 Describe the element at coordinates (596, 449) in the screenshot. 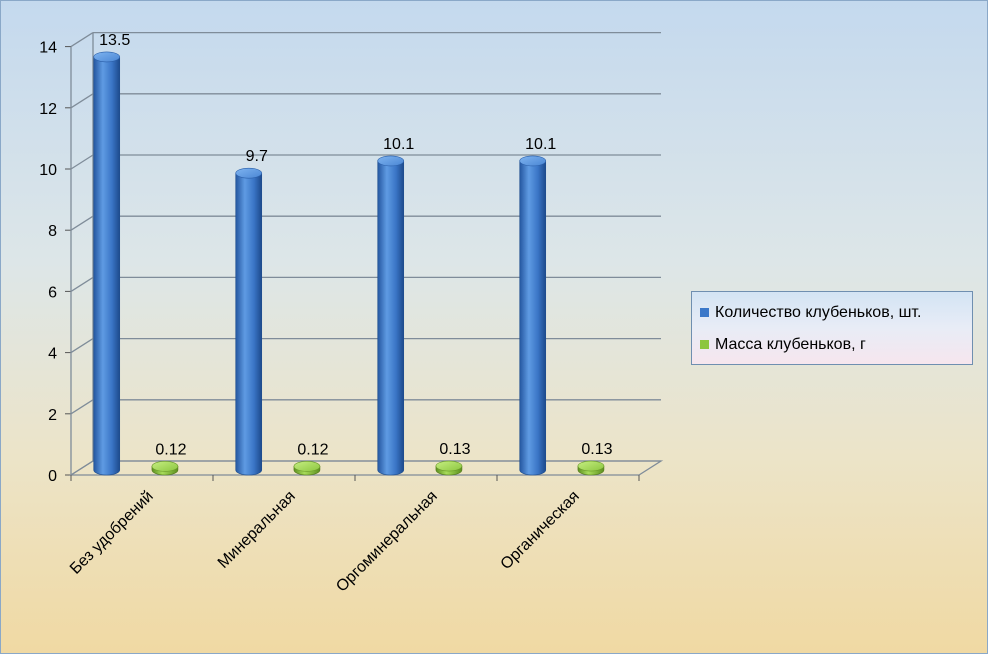

I see `data-label-1-3: 0.13` at that location.